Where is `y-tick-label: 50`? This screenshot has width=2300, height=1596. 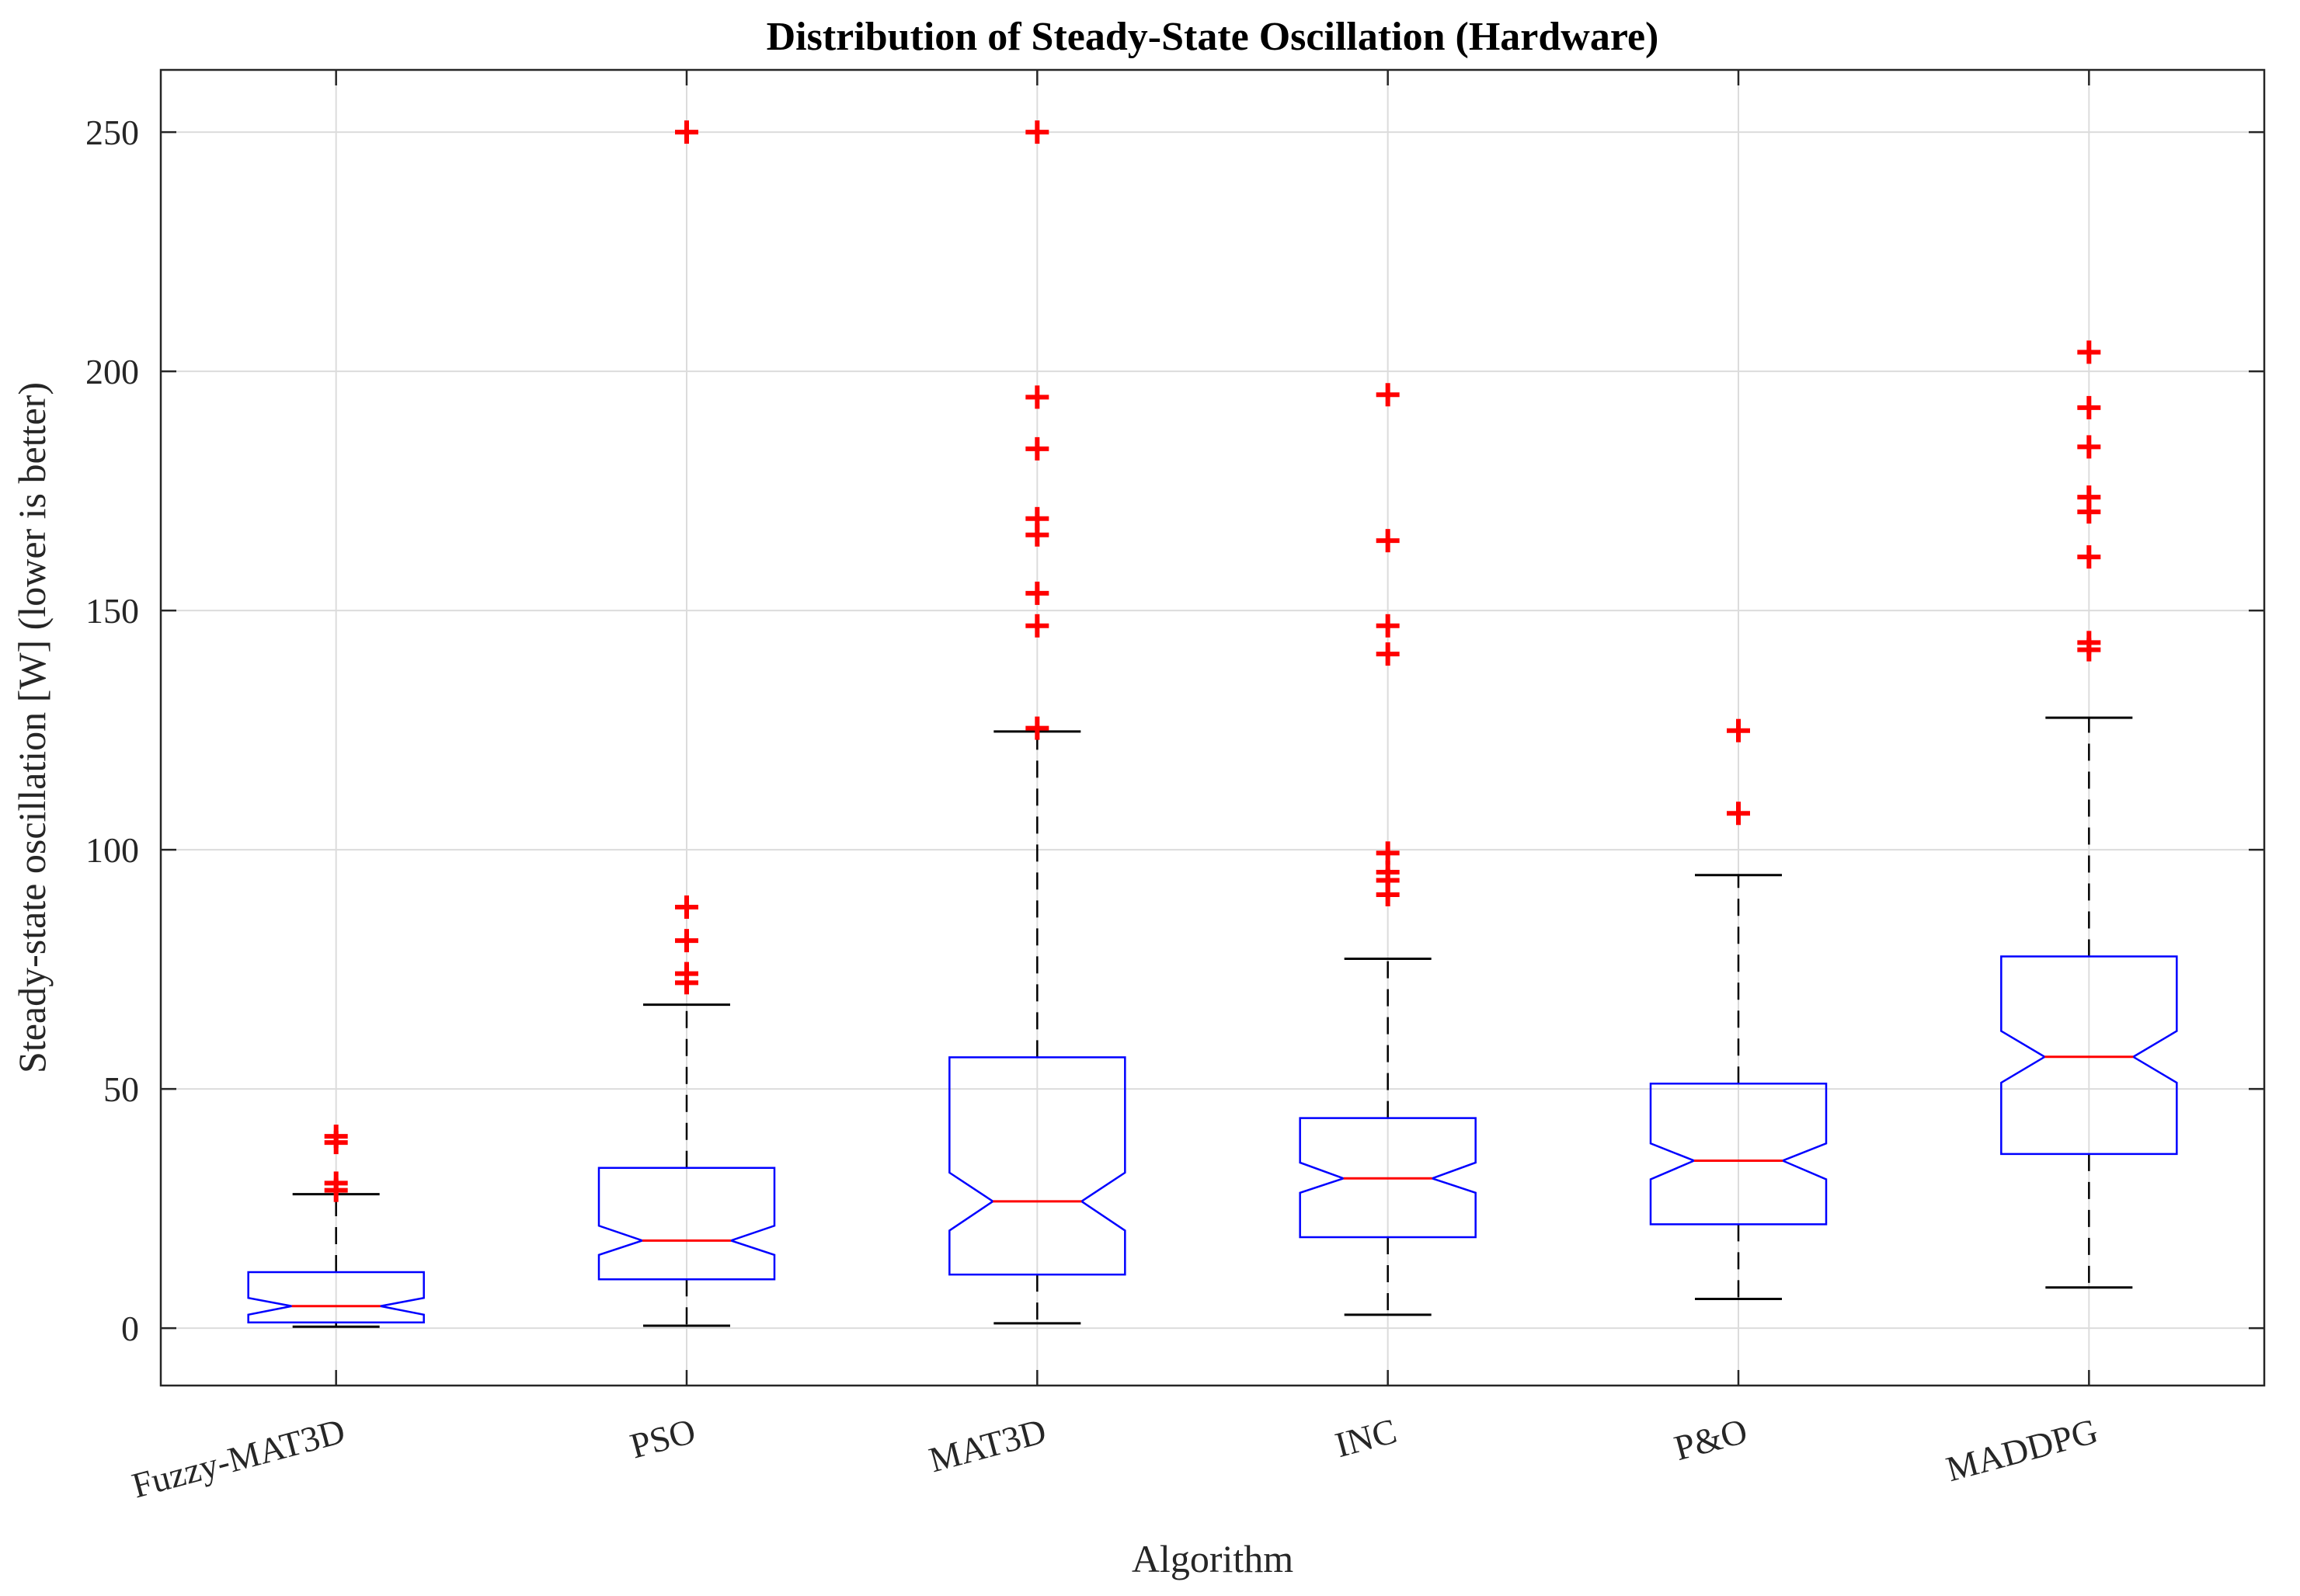 y-tick-label: 50 is located at coordinates (121, 1089).